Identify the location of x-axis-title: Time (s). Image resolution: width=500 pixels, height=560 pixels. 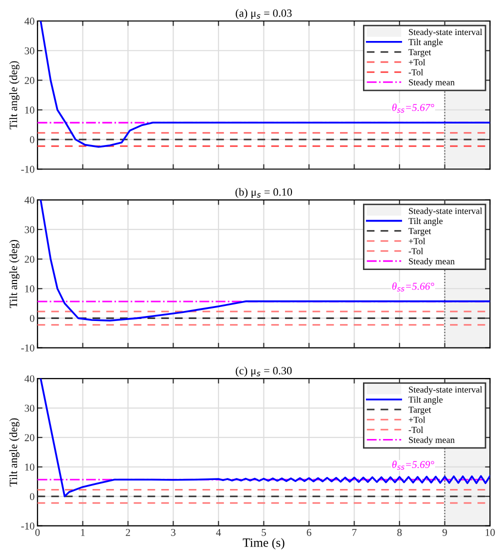
(263, 544).